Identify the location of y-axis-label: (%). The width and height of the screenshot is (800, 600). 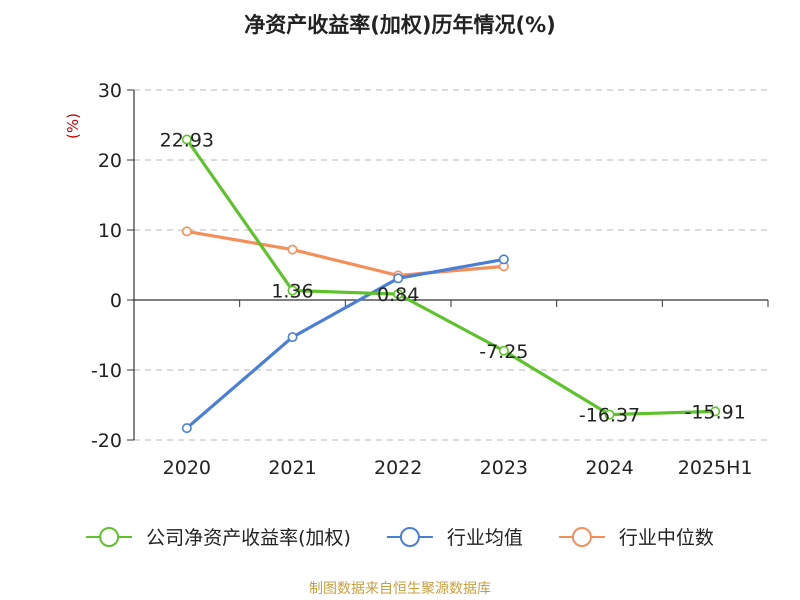
(73, 126).